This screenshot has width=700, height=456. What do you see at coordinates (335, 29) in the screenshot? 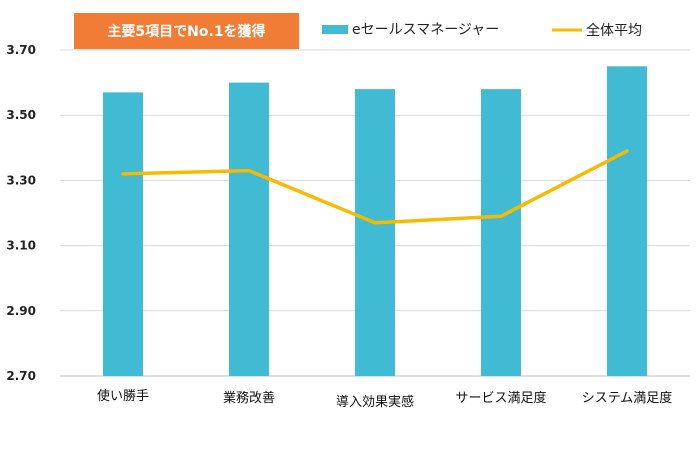
I see `legend-swatch-bar` at bounding box center [335, 29].